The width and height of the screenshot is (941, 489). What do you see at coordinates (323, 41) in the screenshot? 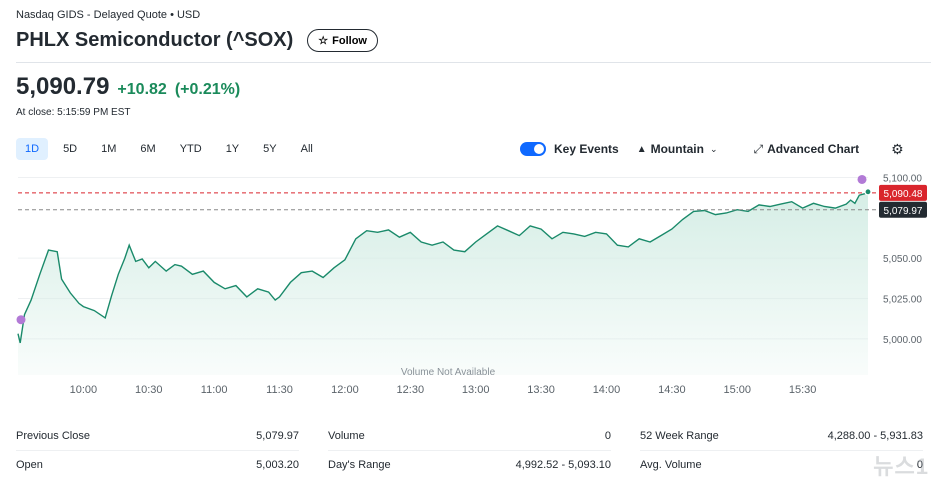
I see `star-icon: ☆` at bounding box center [323, 41].